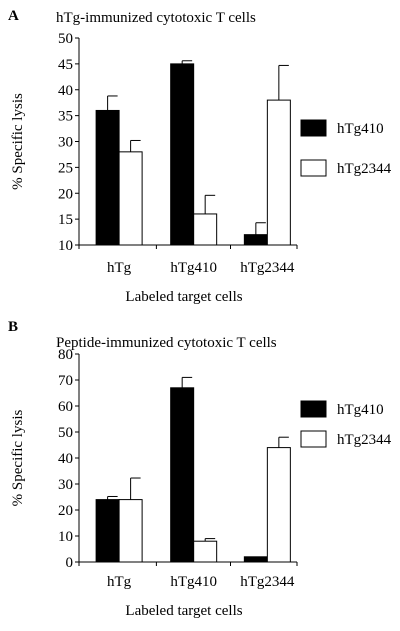 This screenshot has width=400, height=631. Describe the element at coordinates (65, 65) in the screenshot. I see `y-tick-label: 45` at that location.